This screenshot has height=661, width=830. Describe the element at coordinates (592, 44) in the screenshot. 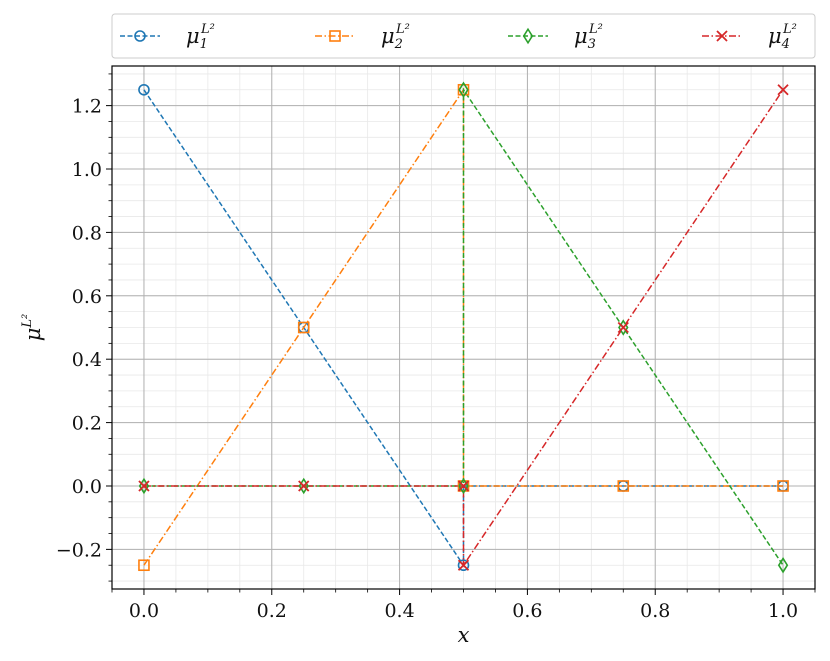

I see `legend-label-sub: 3` at that location.